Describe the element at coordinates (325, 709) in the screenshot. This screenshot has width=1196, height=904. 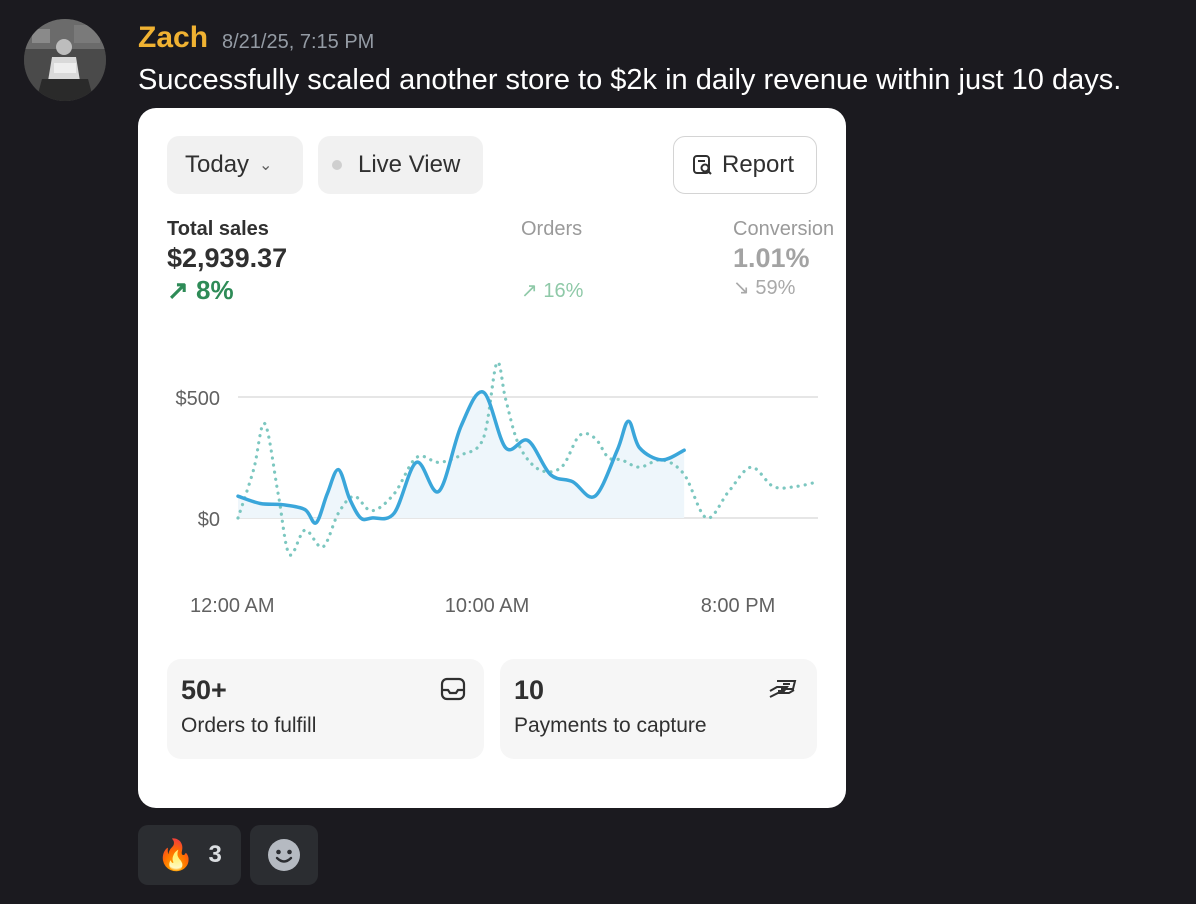
I see `orders-to-fulfill-tile: 50+ Orders to fulfill` at that location.